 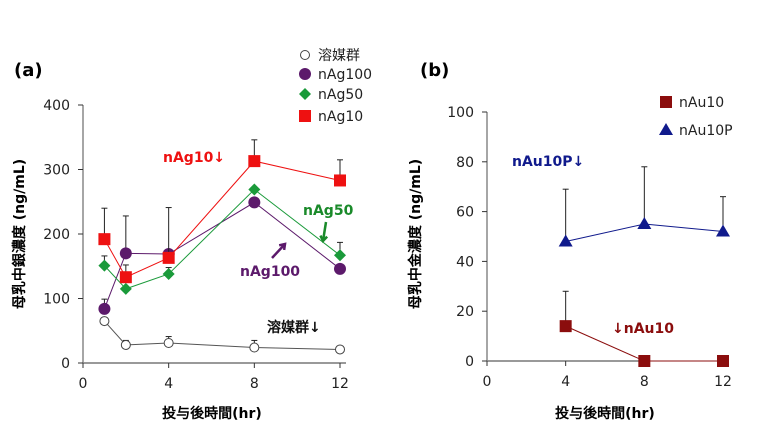 What do you see at coordinates (434, 70) in the screenshot?
I see `panel-label: (b)` at bounding box center [434, 70].